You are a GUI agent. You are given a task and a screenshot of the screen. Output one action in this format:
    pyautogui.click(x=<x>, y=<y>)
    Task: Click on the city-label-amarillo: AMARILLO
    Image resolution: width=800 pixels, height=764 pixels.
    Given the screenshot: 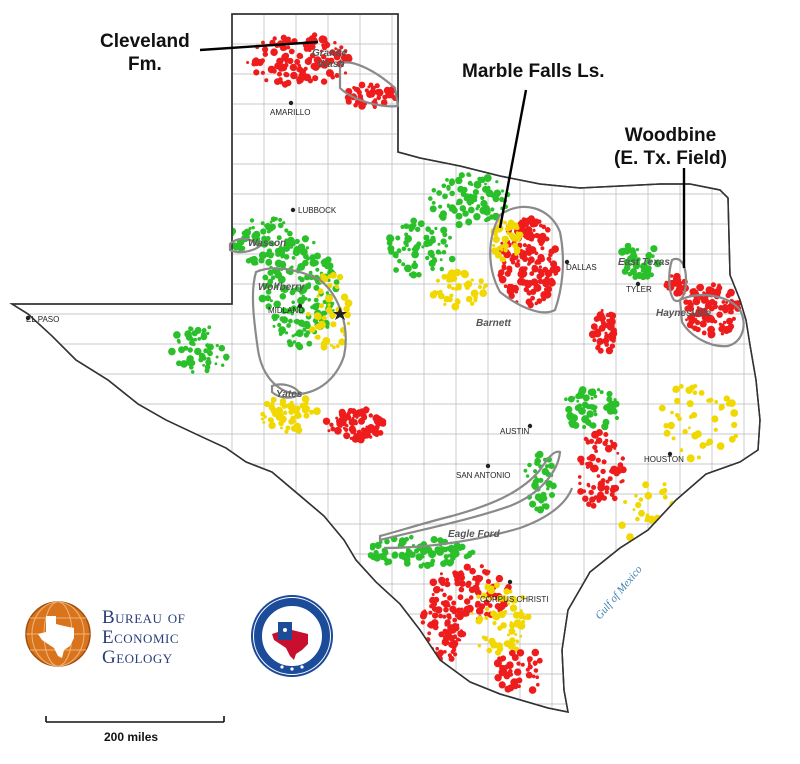 What is the action you would take?
    pyautogui.click(x=290, y=112)
    